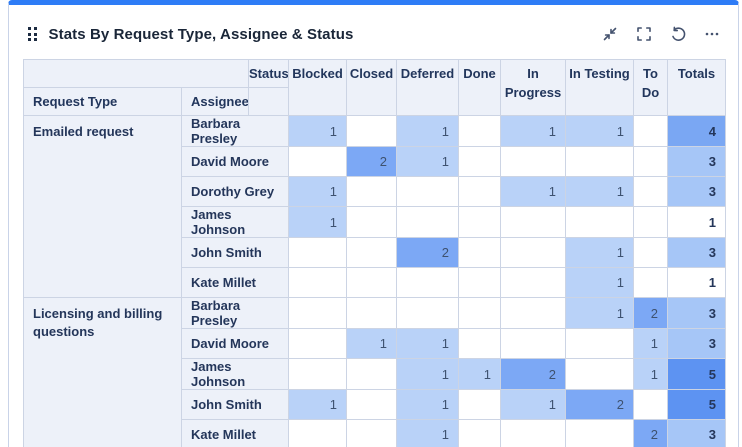 This screenshot has width=742, height=447. What do you see at coordinates (235, 222) in the screenshot?
I see `assignee-cell: James Johnson` at bounding box center [235, 222].